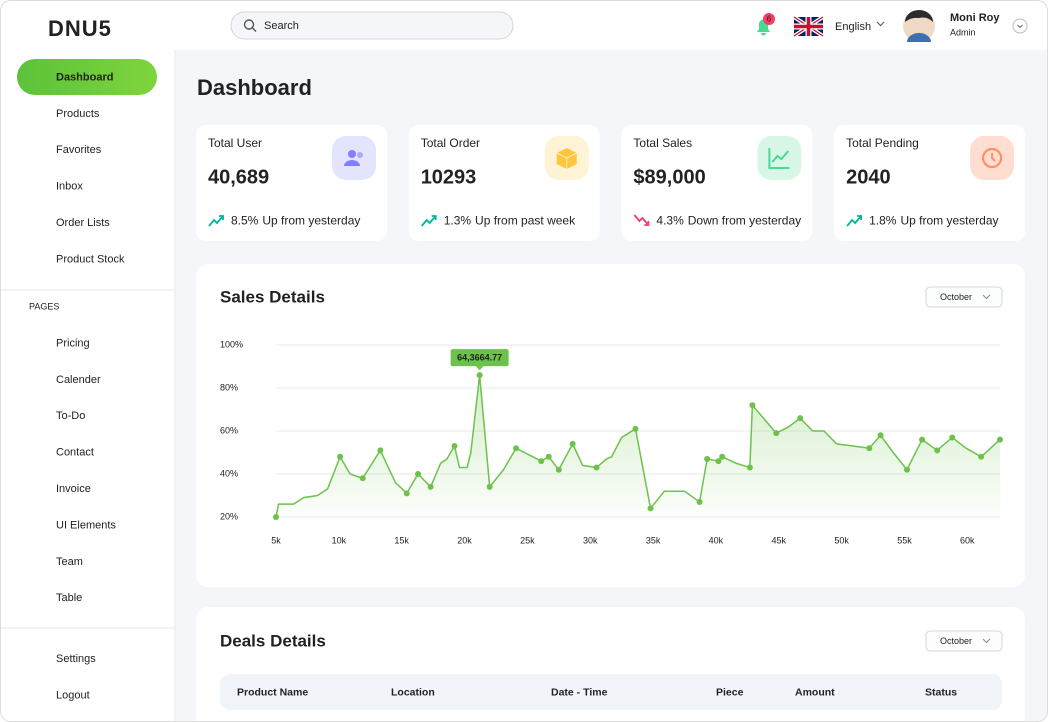 The image size is (1048, 722). Describe the element at coordinates (69, 562) in the screenshot. I see `menu-item: Team` at that location.